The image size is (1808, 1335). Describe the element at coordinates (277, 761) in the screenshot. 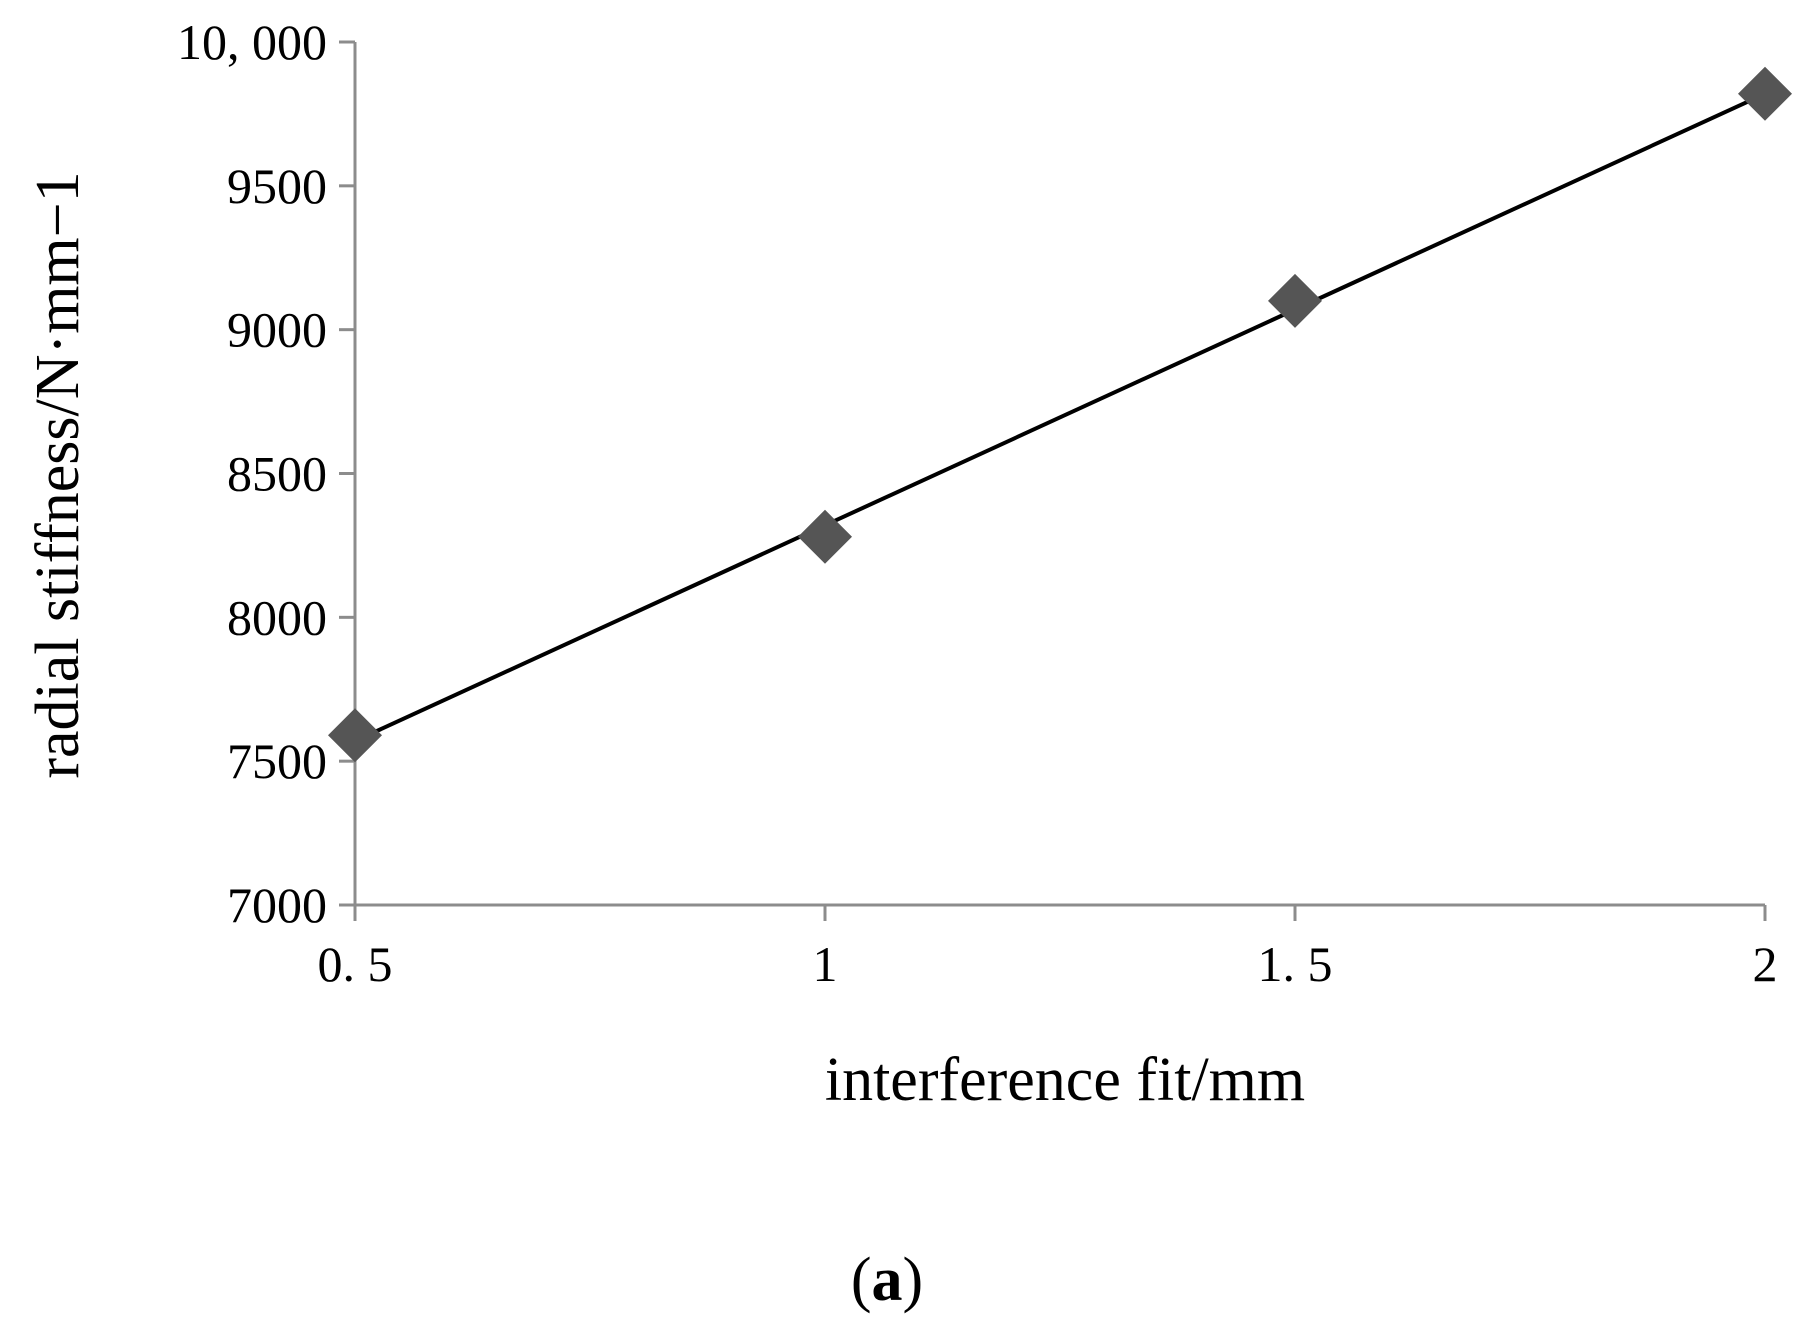

I see `y-tick-label: 7500` at that location.